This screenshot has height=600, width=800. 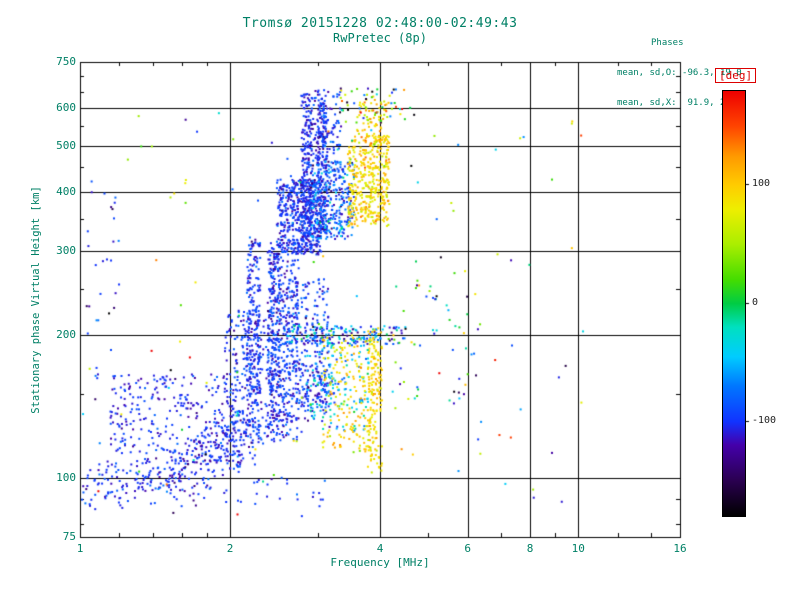 What do you see at coordinates (755, 302) in the screenshot?
I see `colorbar-tick-label-0: 0` at bounding box center [755, 302].